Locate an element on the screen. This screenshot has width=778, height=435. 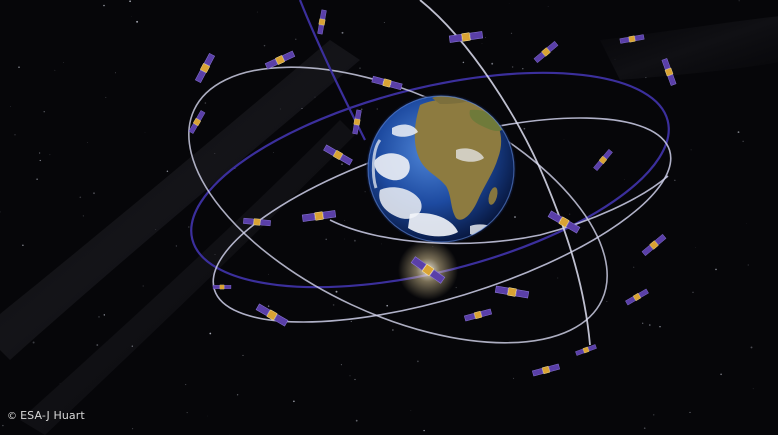
image-credit: © ESA-J Huart is located at coordinates (46, 415).